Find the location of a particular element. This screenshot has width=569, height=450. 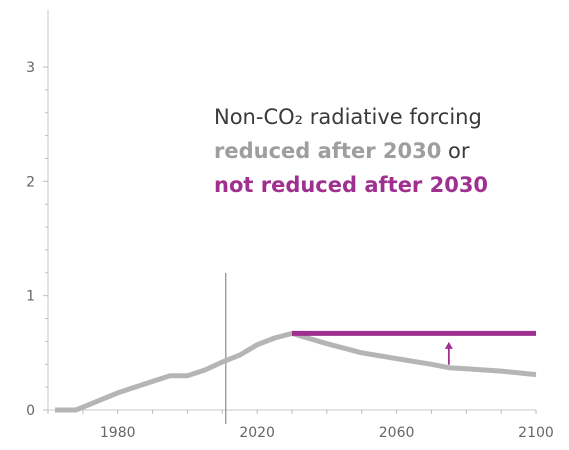

y-tick-label: 0 is located at coordinates (30, 411).